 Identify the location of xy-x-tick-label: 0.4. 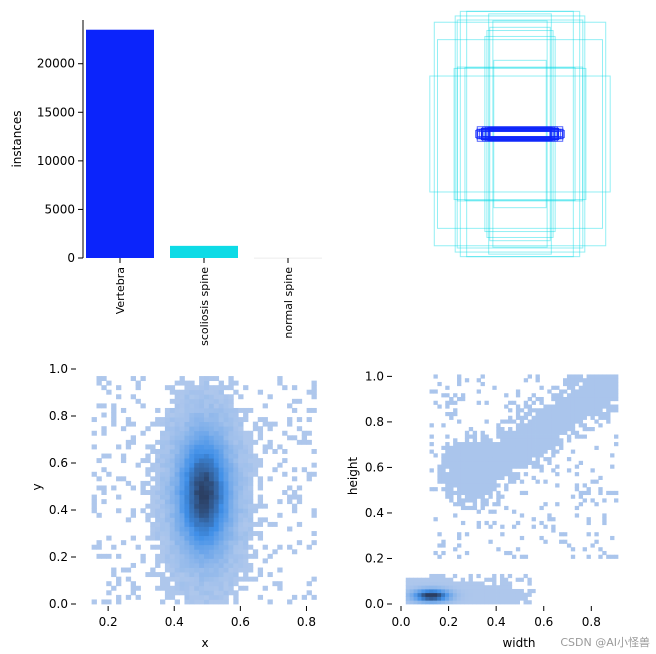
(174, 622).